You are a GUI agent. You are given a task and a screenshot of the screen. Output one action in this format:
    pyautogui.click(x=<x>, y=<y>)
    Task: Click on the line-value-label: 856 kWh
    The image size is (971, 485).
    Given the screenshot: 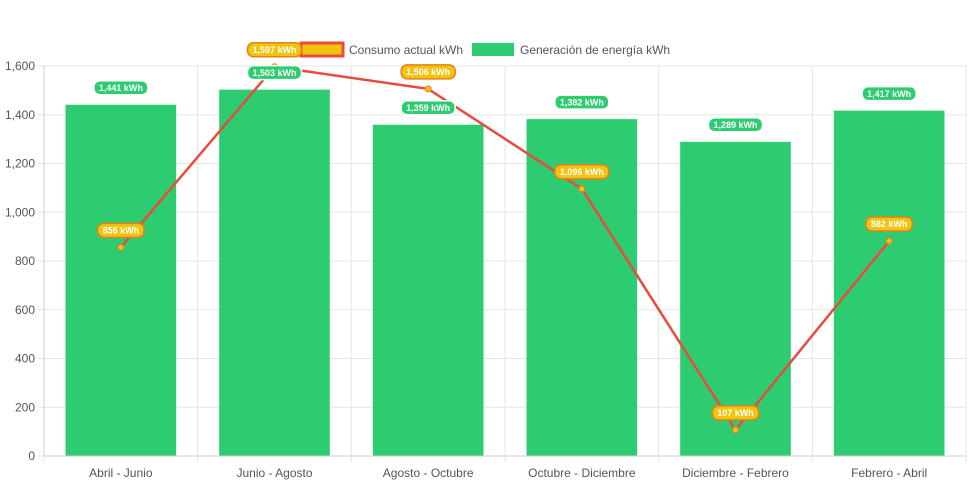 What is the action you would take?
    pyautogui.click(x=121, y=231)
    